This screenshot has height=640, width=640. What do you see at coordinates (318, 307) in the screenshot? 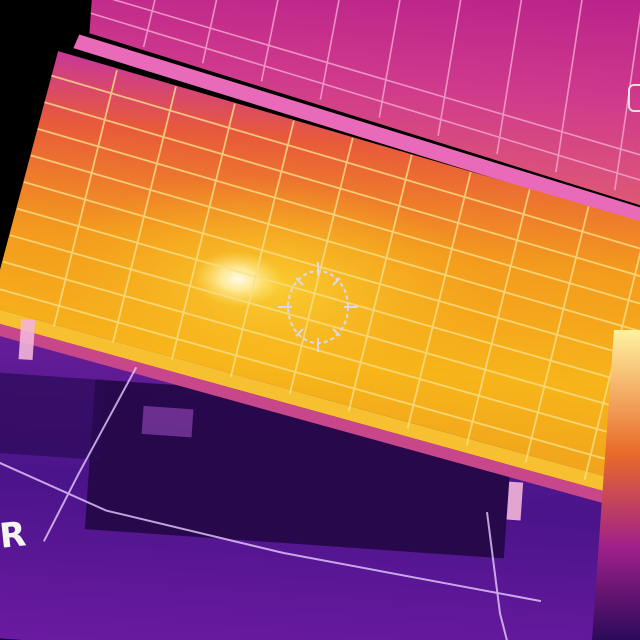
I see `crosshair-reticle-icon` at bounding box center [318, 307].